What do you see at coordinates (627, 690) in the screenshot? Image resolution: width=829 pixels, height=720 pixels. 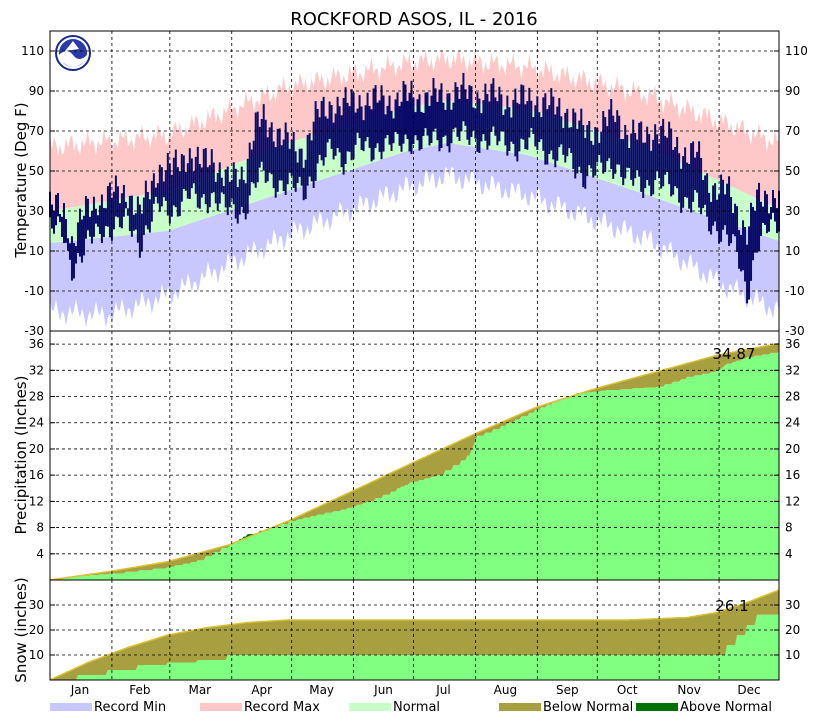 I see `month-label: Oct` at bounding box center [627, 690].